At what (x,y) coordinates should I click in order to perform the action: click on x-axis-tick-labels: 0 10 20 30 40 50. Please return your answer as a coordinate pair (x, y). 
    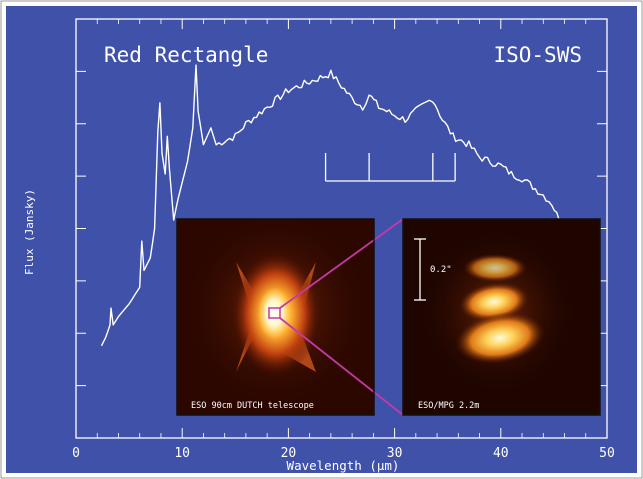
    Looking at the image, I should click on (343, 453).